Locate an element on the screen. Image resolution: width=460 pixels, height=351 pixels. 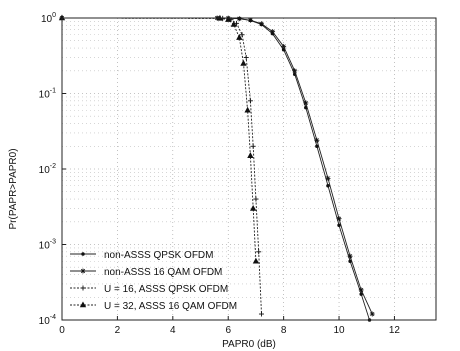
legend-label: U = 16, ASSS QPSK OFDM is located at coordinates (166, 289).